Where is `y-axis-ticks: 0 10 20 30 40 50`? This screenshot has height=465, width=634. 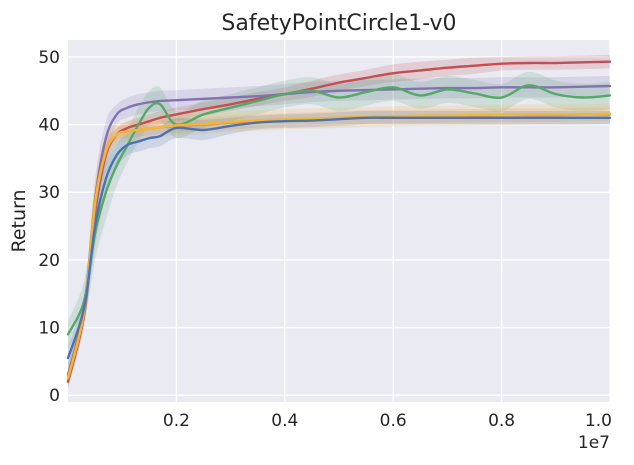 y-axis-ticks: 0 10 20 30 40 50 is located at coordinates (49, 227).